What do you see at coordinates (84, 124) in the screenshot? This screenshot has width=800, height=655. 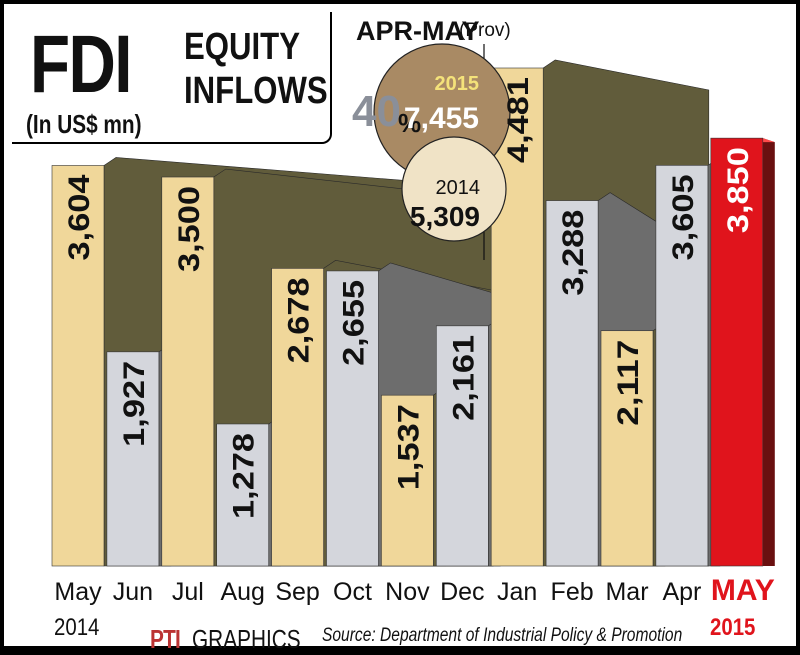 I see `unit-label: (In US$ mn)` at bounding box center [84, 124].